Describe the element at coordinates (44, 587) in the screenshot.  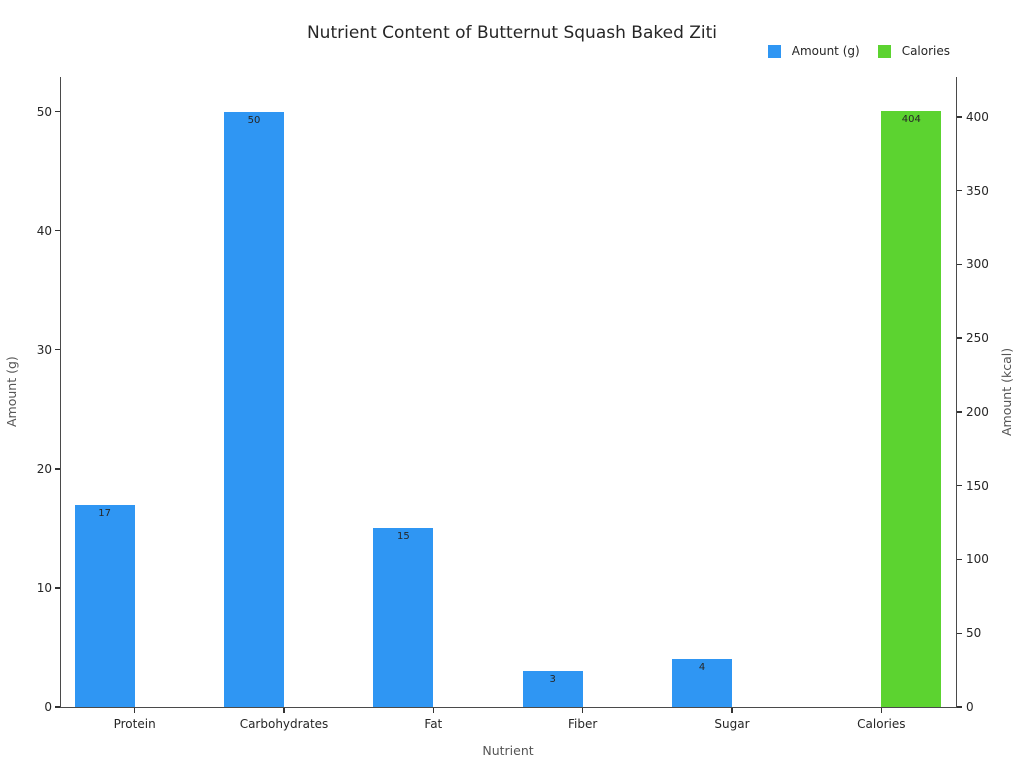
I see `y-axis-tick-label-left: 10` at that location.